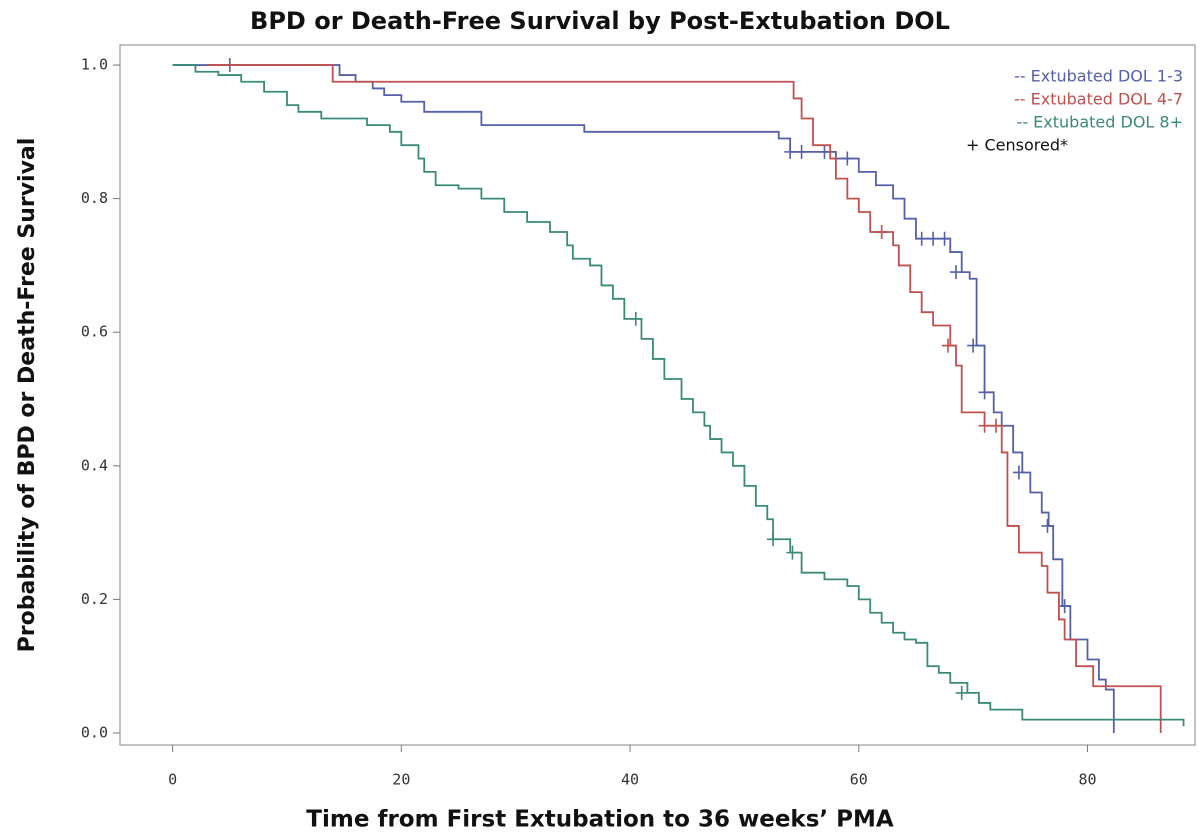  I want to click on legend-entry: + Censored*, so click(1017, 145).